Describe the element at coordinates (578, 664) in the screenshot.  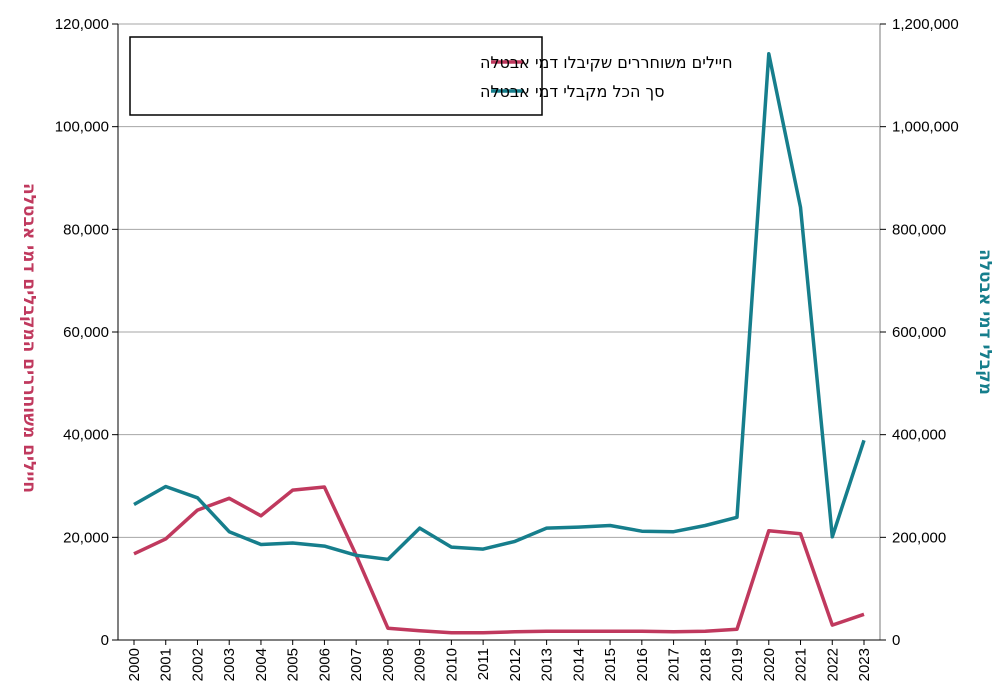
I see `x-tick-label: 2014` at that location.